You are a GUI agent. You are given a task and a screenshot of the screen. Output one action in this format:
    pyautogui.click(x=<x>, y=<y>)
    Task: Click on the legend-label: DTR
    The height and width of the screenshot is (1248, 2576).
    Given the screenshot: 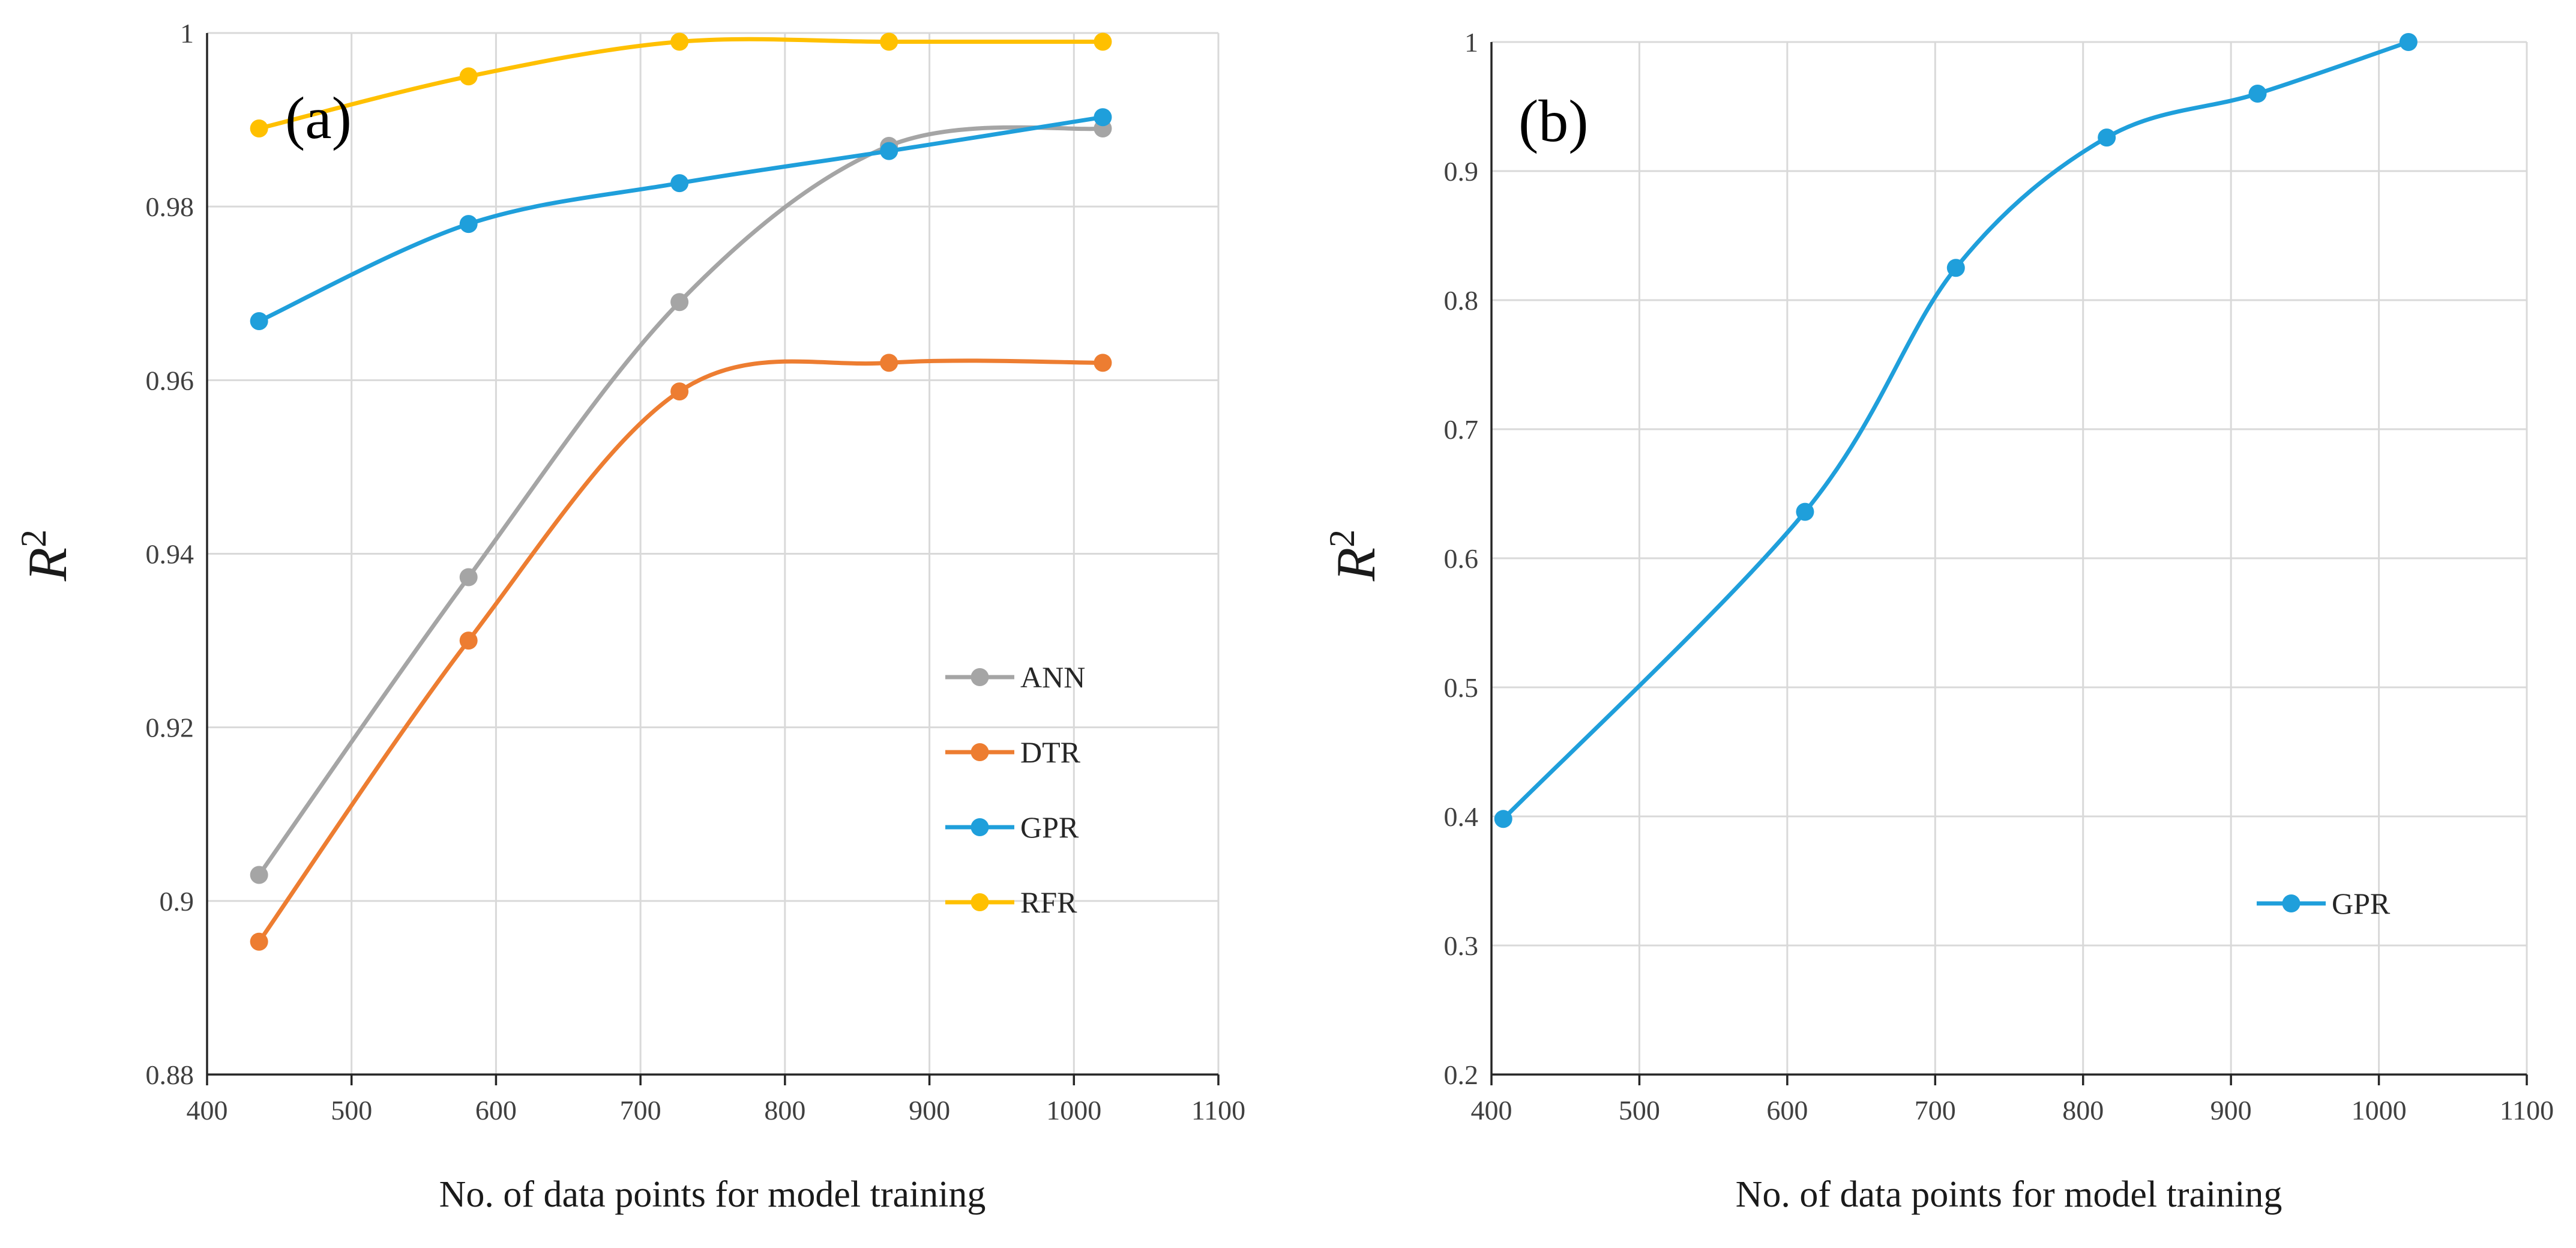 What is the action you would take?
    pyautogui.click(x=1050, y=752)
    